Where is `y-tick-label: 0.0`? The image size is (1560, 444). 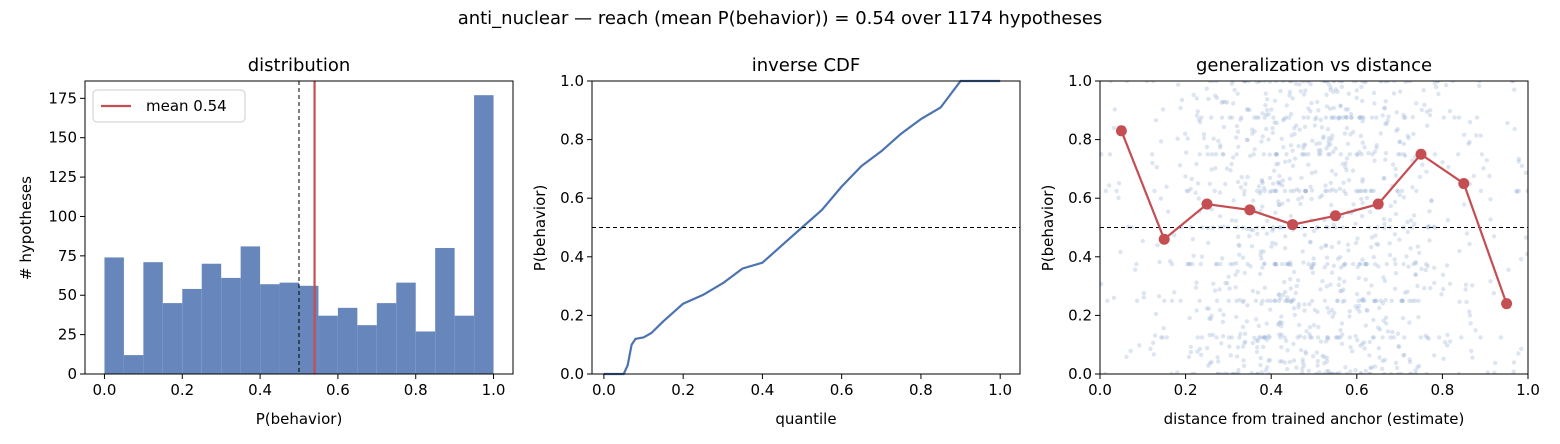
y-tick-label: 0.0 is located at coordinates (1080, 374).